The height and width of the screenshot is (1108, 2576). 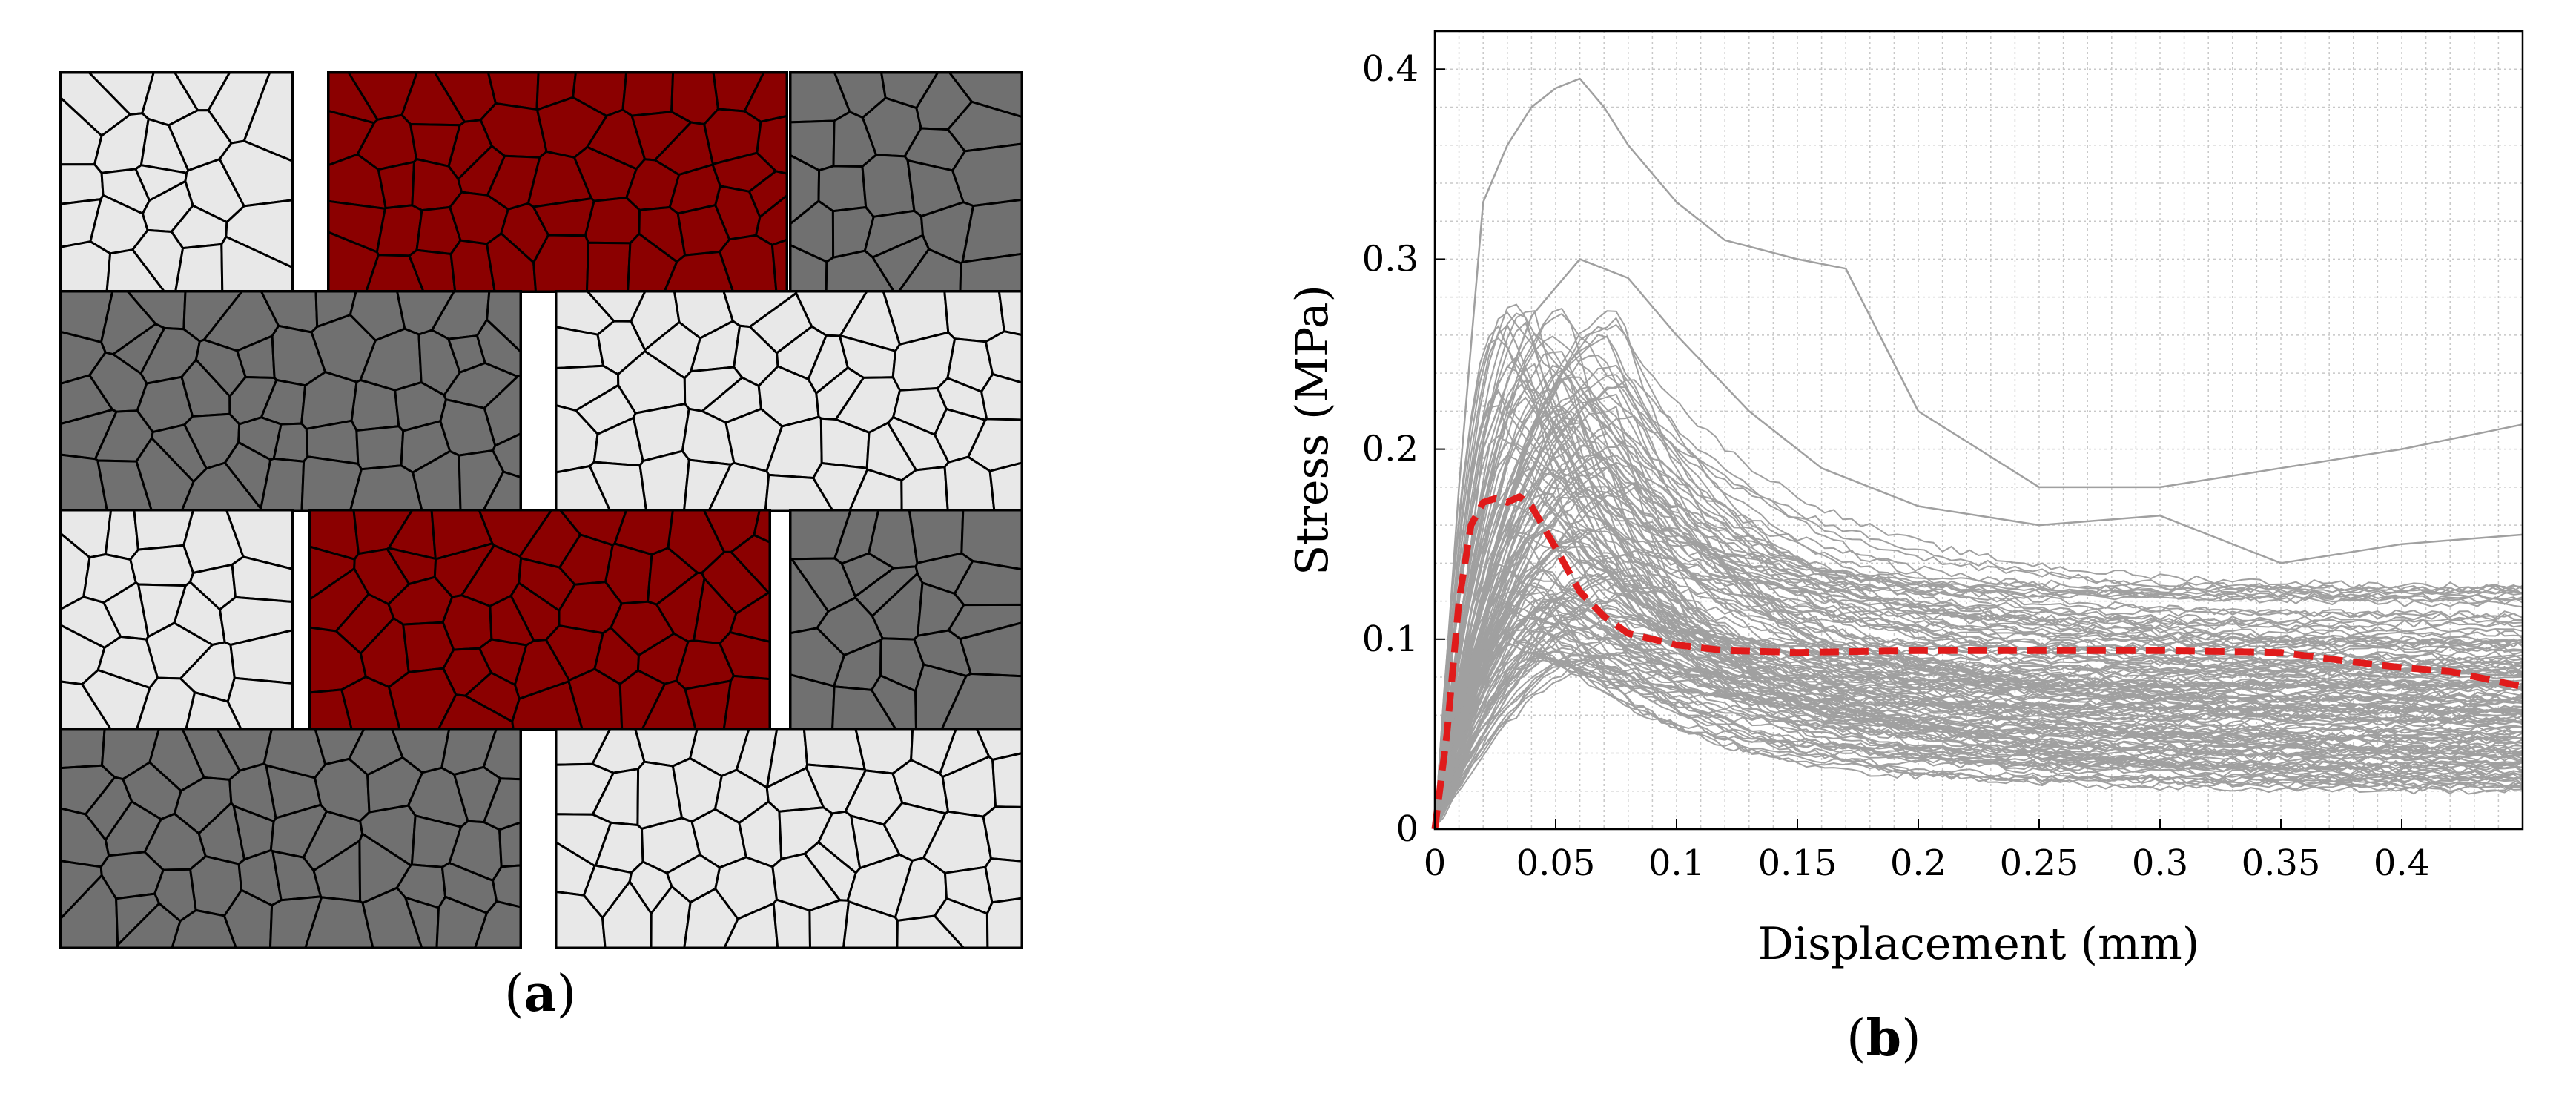 What do you see at coordinates (540, 994) in the screenshot?
I see `panel-a-caption: (a)` at bounding box center [540, 994].